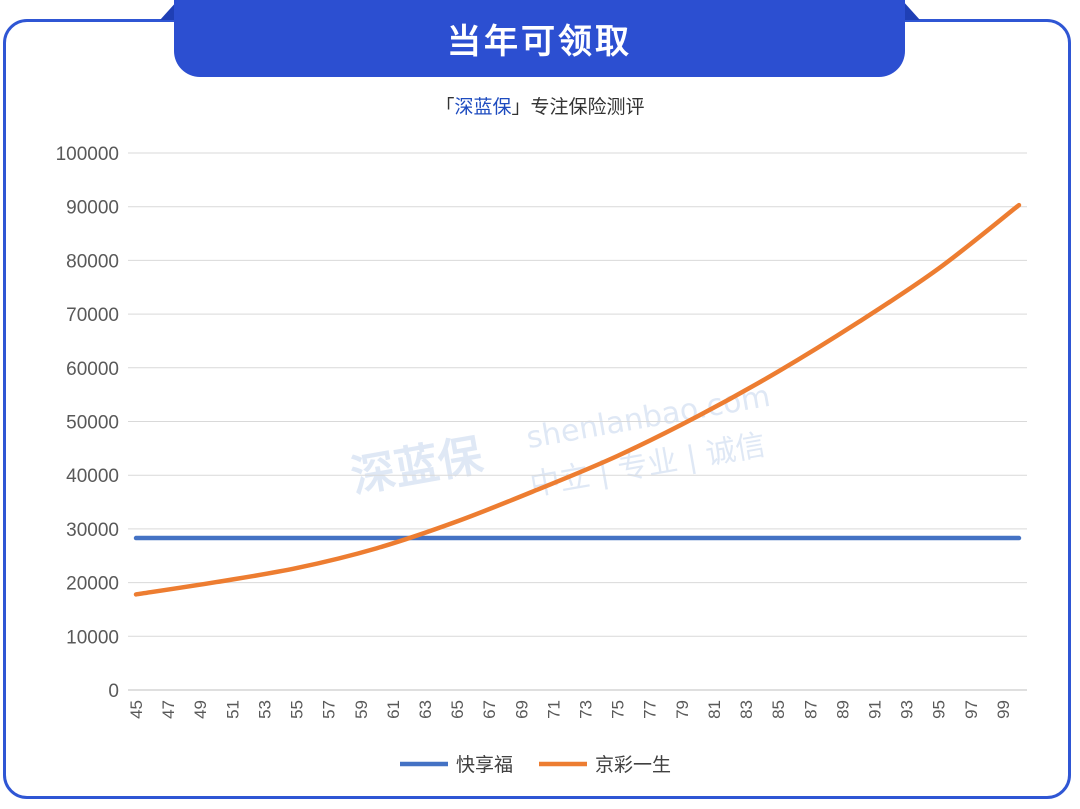 This screenshot has height=809, width=1080. I want to click on chart-subtitle: 「深蓝保」专注保险测评, so click(540, 105).